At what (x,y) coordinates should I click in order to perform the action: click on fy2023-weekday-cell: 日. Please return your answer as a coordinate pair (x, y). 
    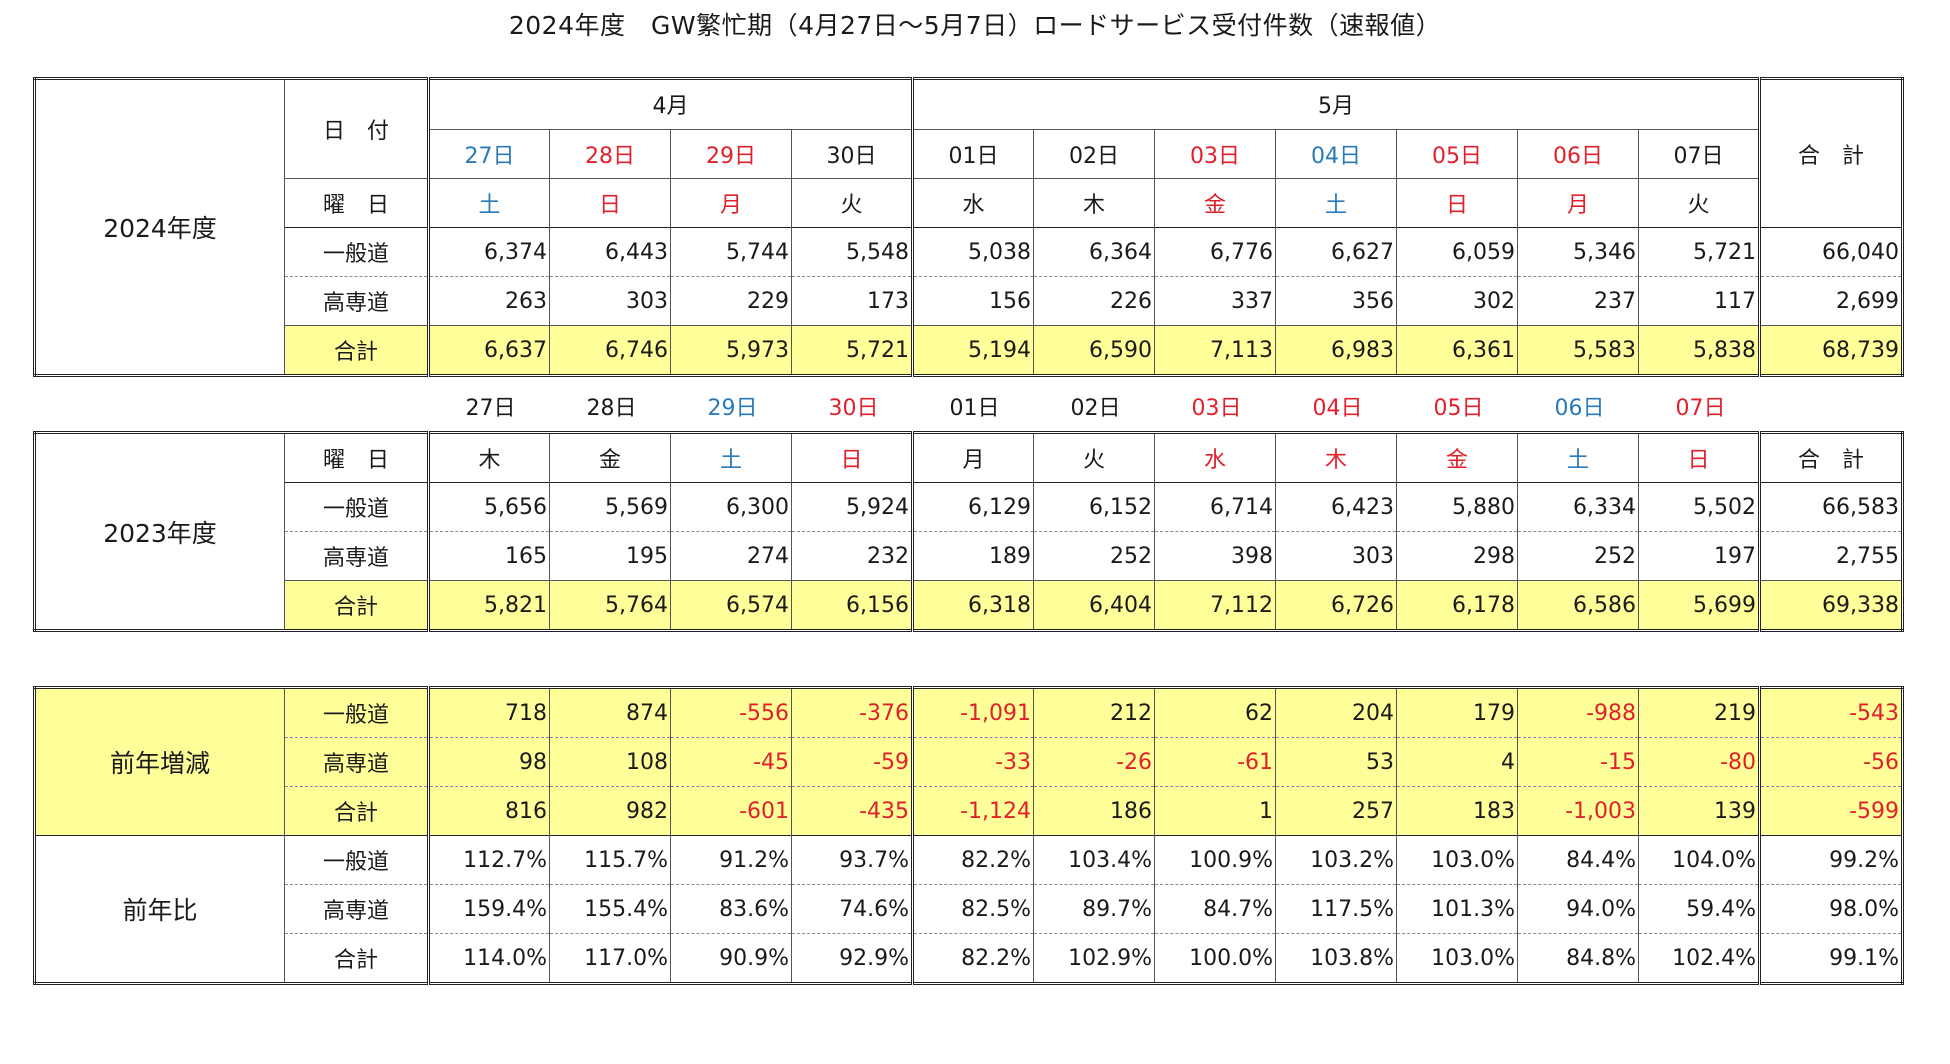
    Looking at the image, I should click on (852, 457).